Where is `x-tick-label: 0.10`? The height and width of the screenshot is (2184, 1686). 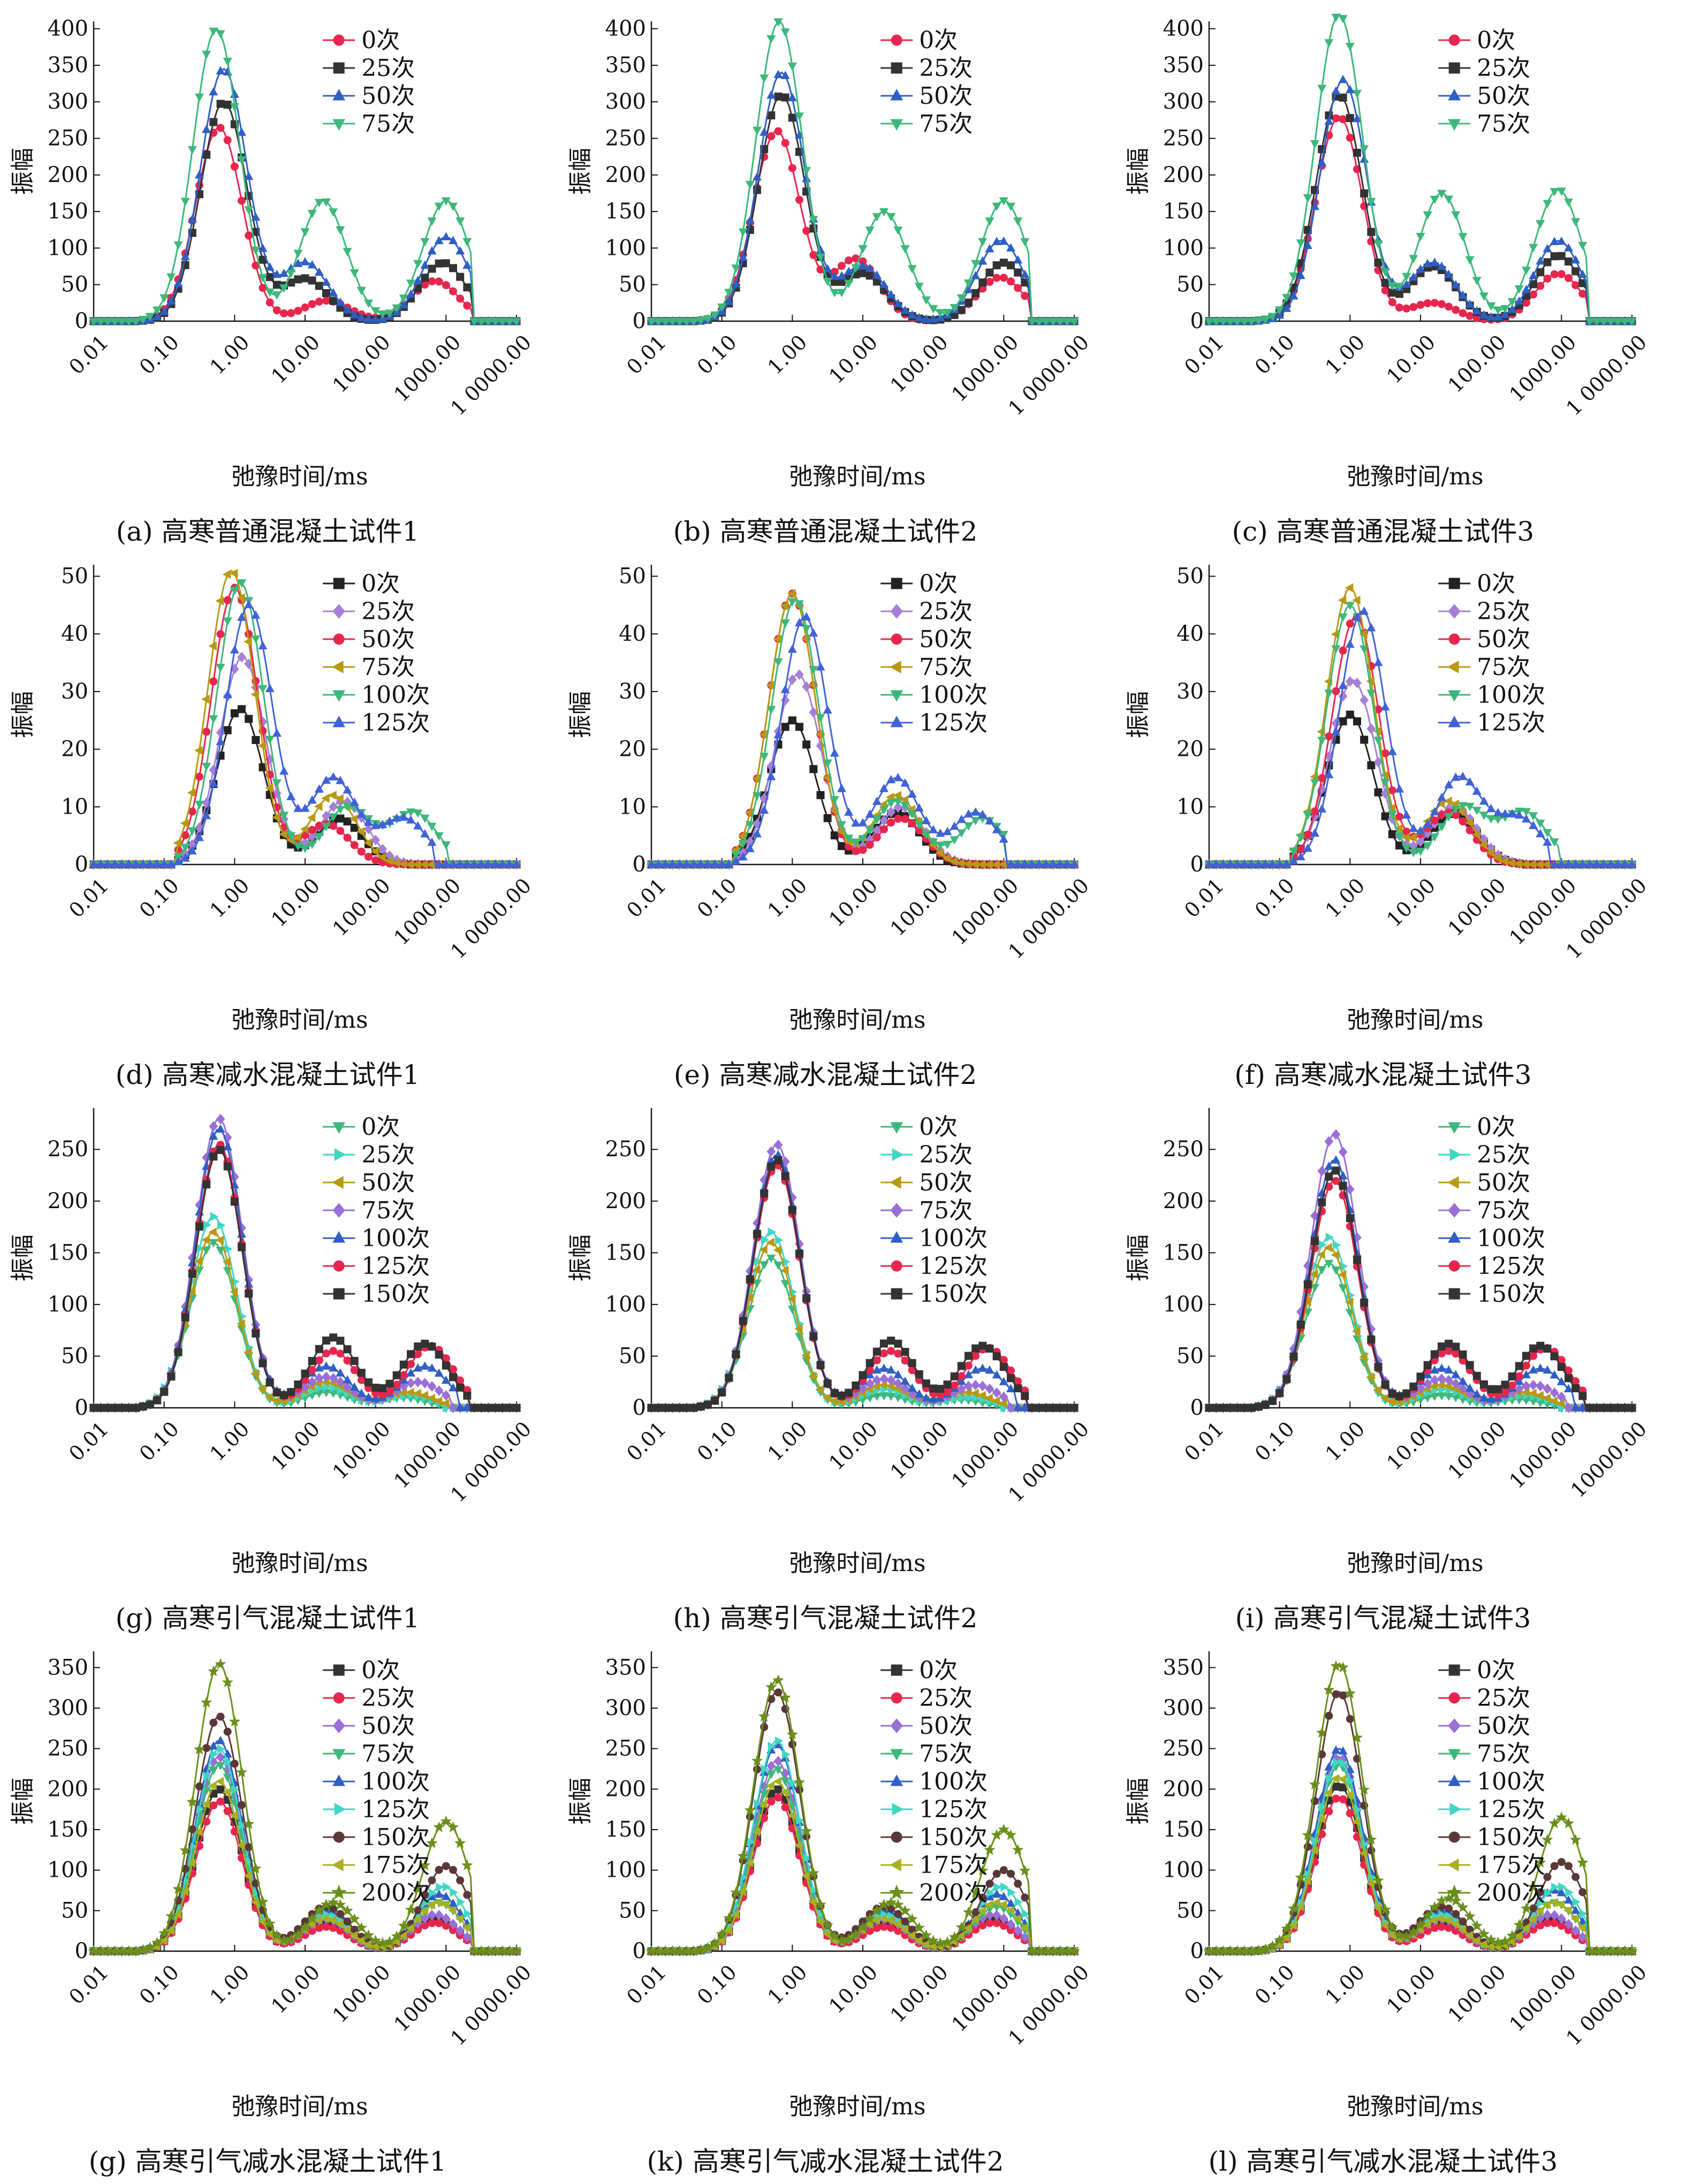 x-tick-label: 0.10 is located at coordinates (717, 1441).